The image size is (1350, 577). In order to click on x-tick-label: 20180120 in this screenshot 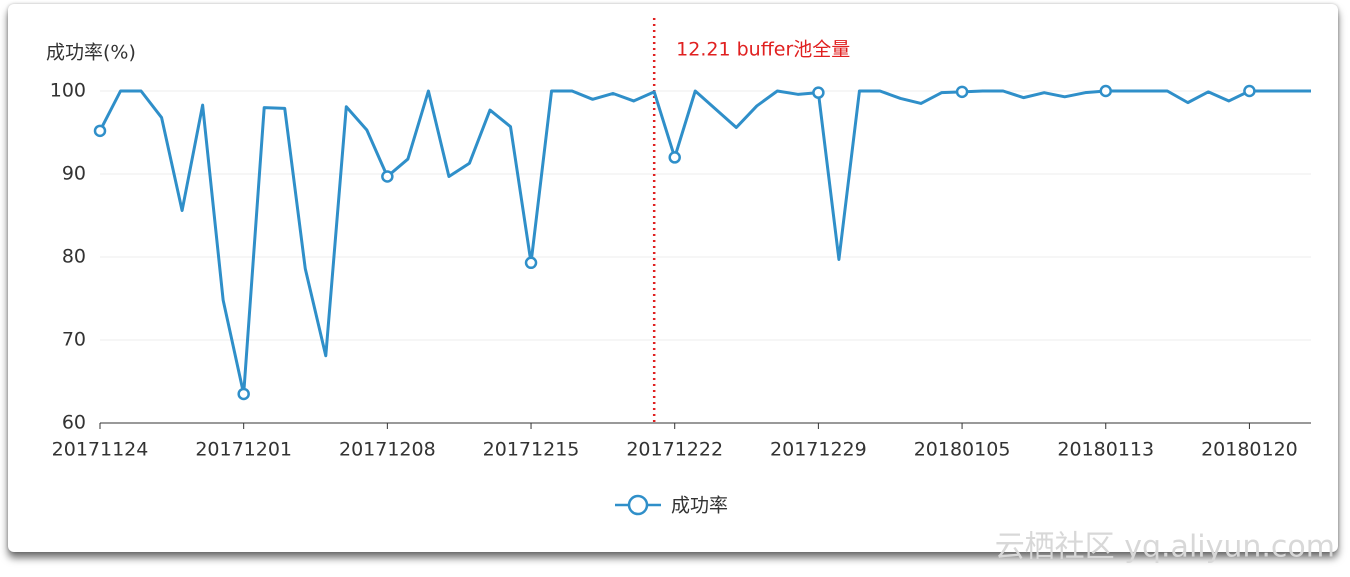, I will do `click(1249, 450)`.